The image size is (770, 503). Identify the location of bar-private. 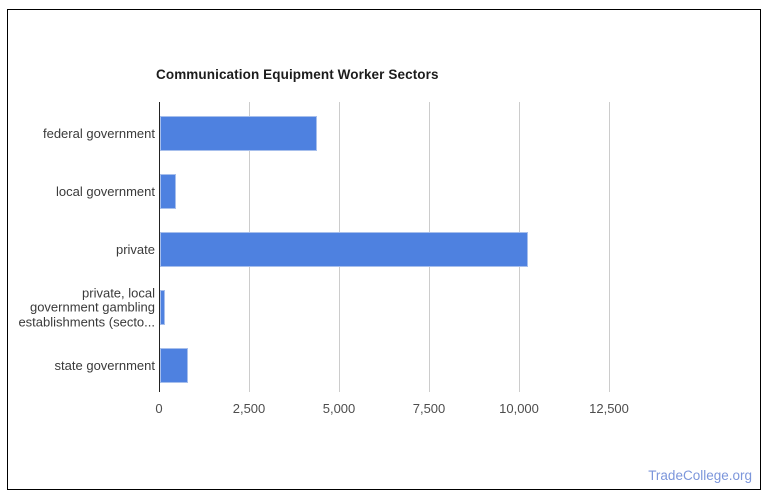
(344, 249).